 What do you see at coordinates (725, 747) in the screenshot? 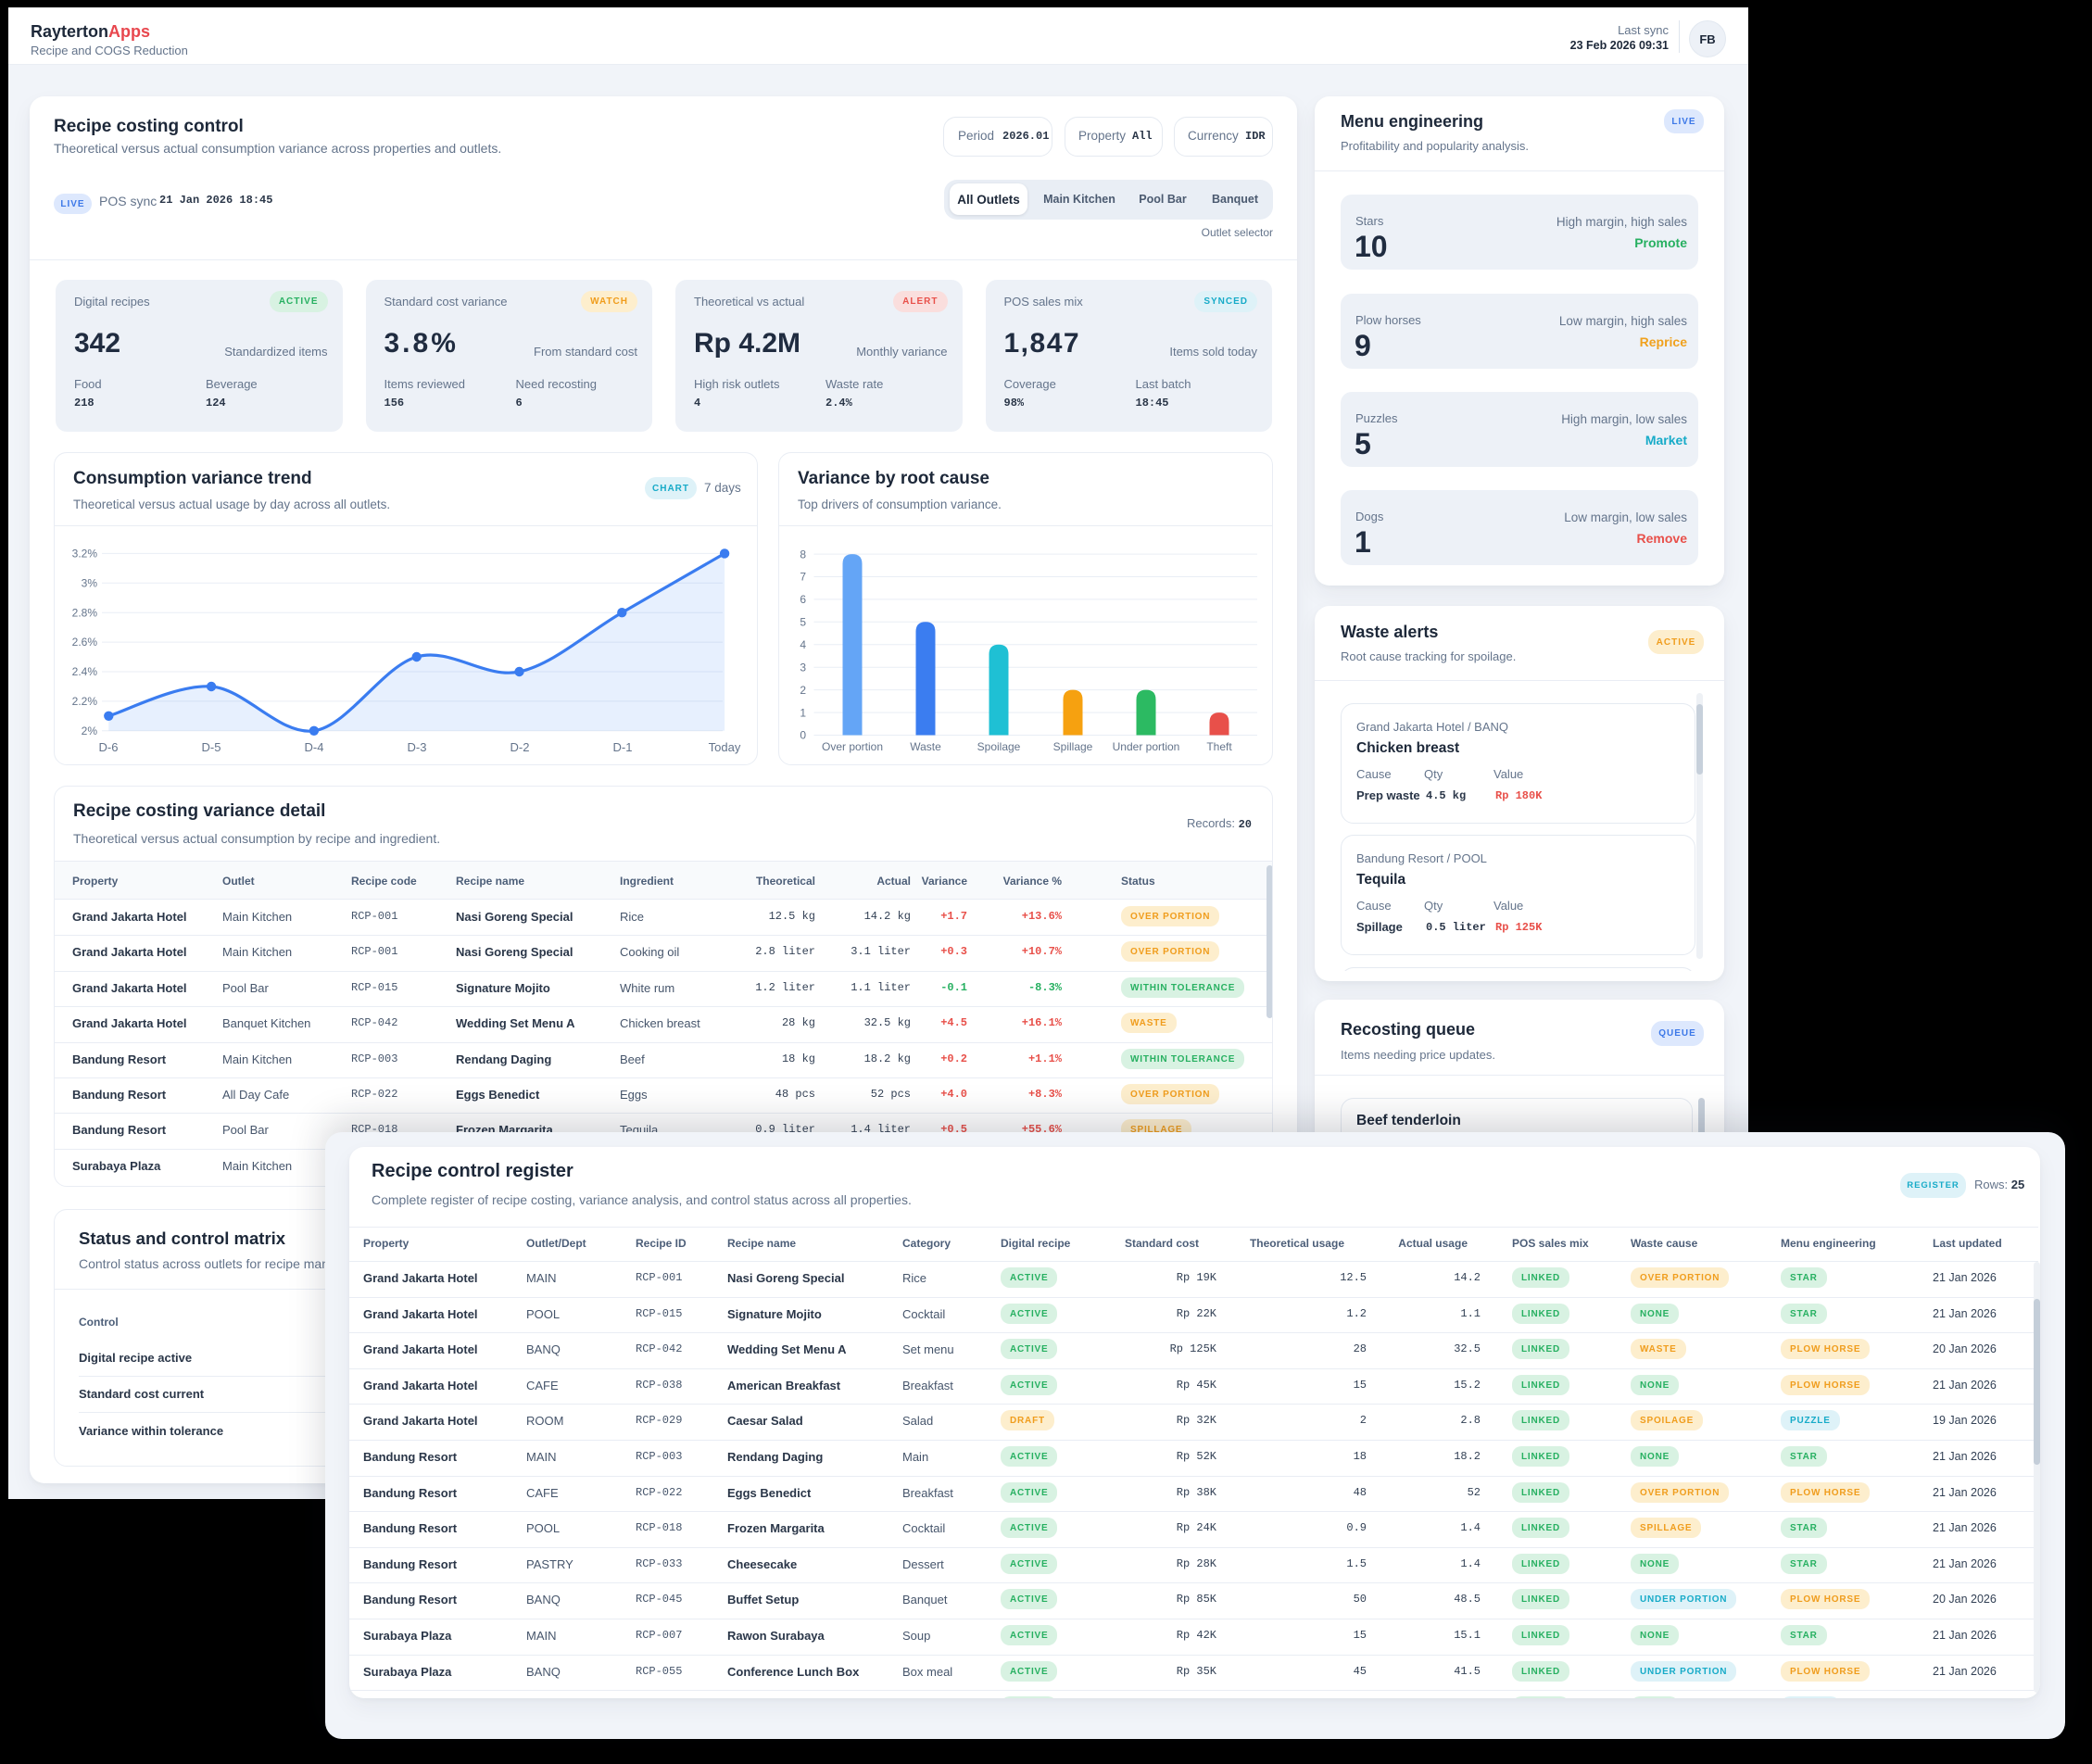
I see `svg-text: Today` at bounding box center [725, 747].